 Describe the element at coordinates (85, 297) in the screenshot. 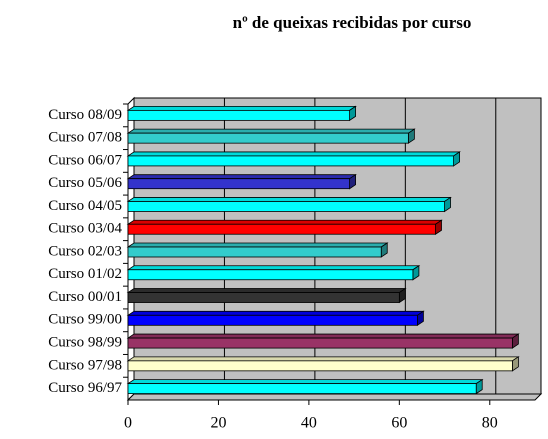

I see `y-tick-label: Curso 00/01` at that location.